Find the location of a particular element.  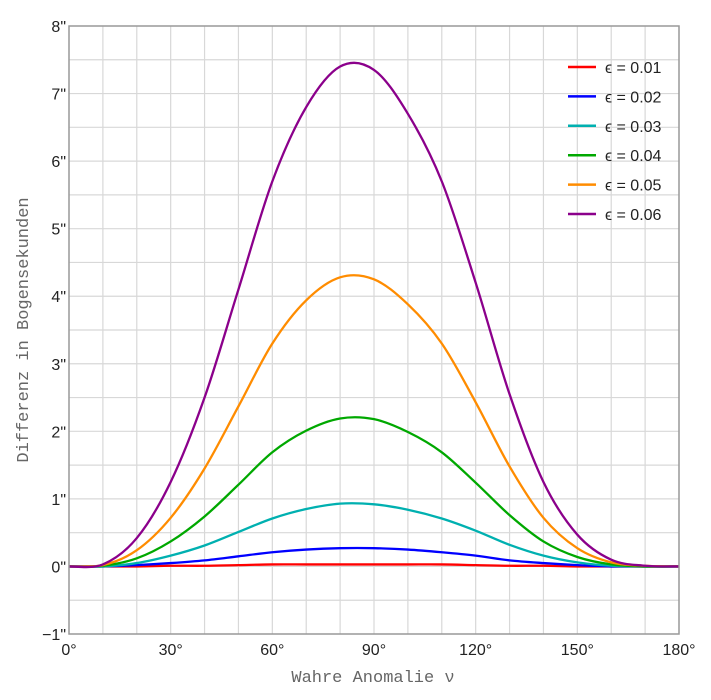

legend-item: ϵ = 0.04 is located at coordinates (615, 156).